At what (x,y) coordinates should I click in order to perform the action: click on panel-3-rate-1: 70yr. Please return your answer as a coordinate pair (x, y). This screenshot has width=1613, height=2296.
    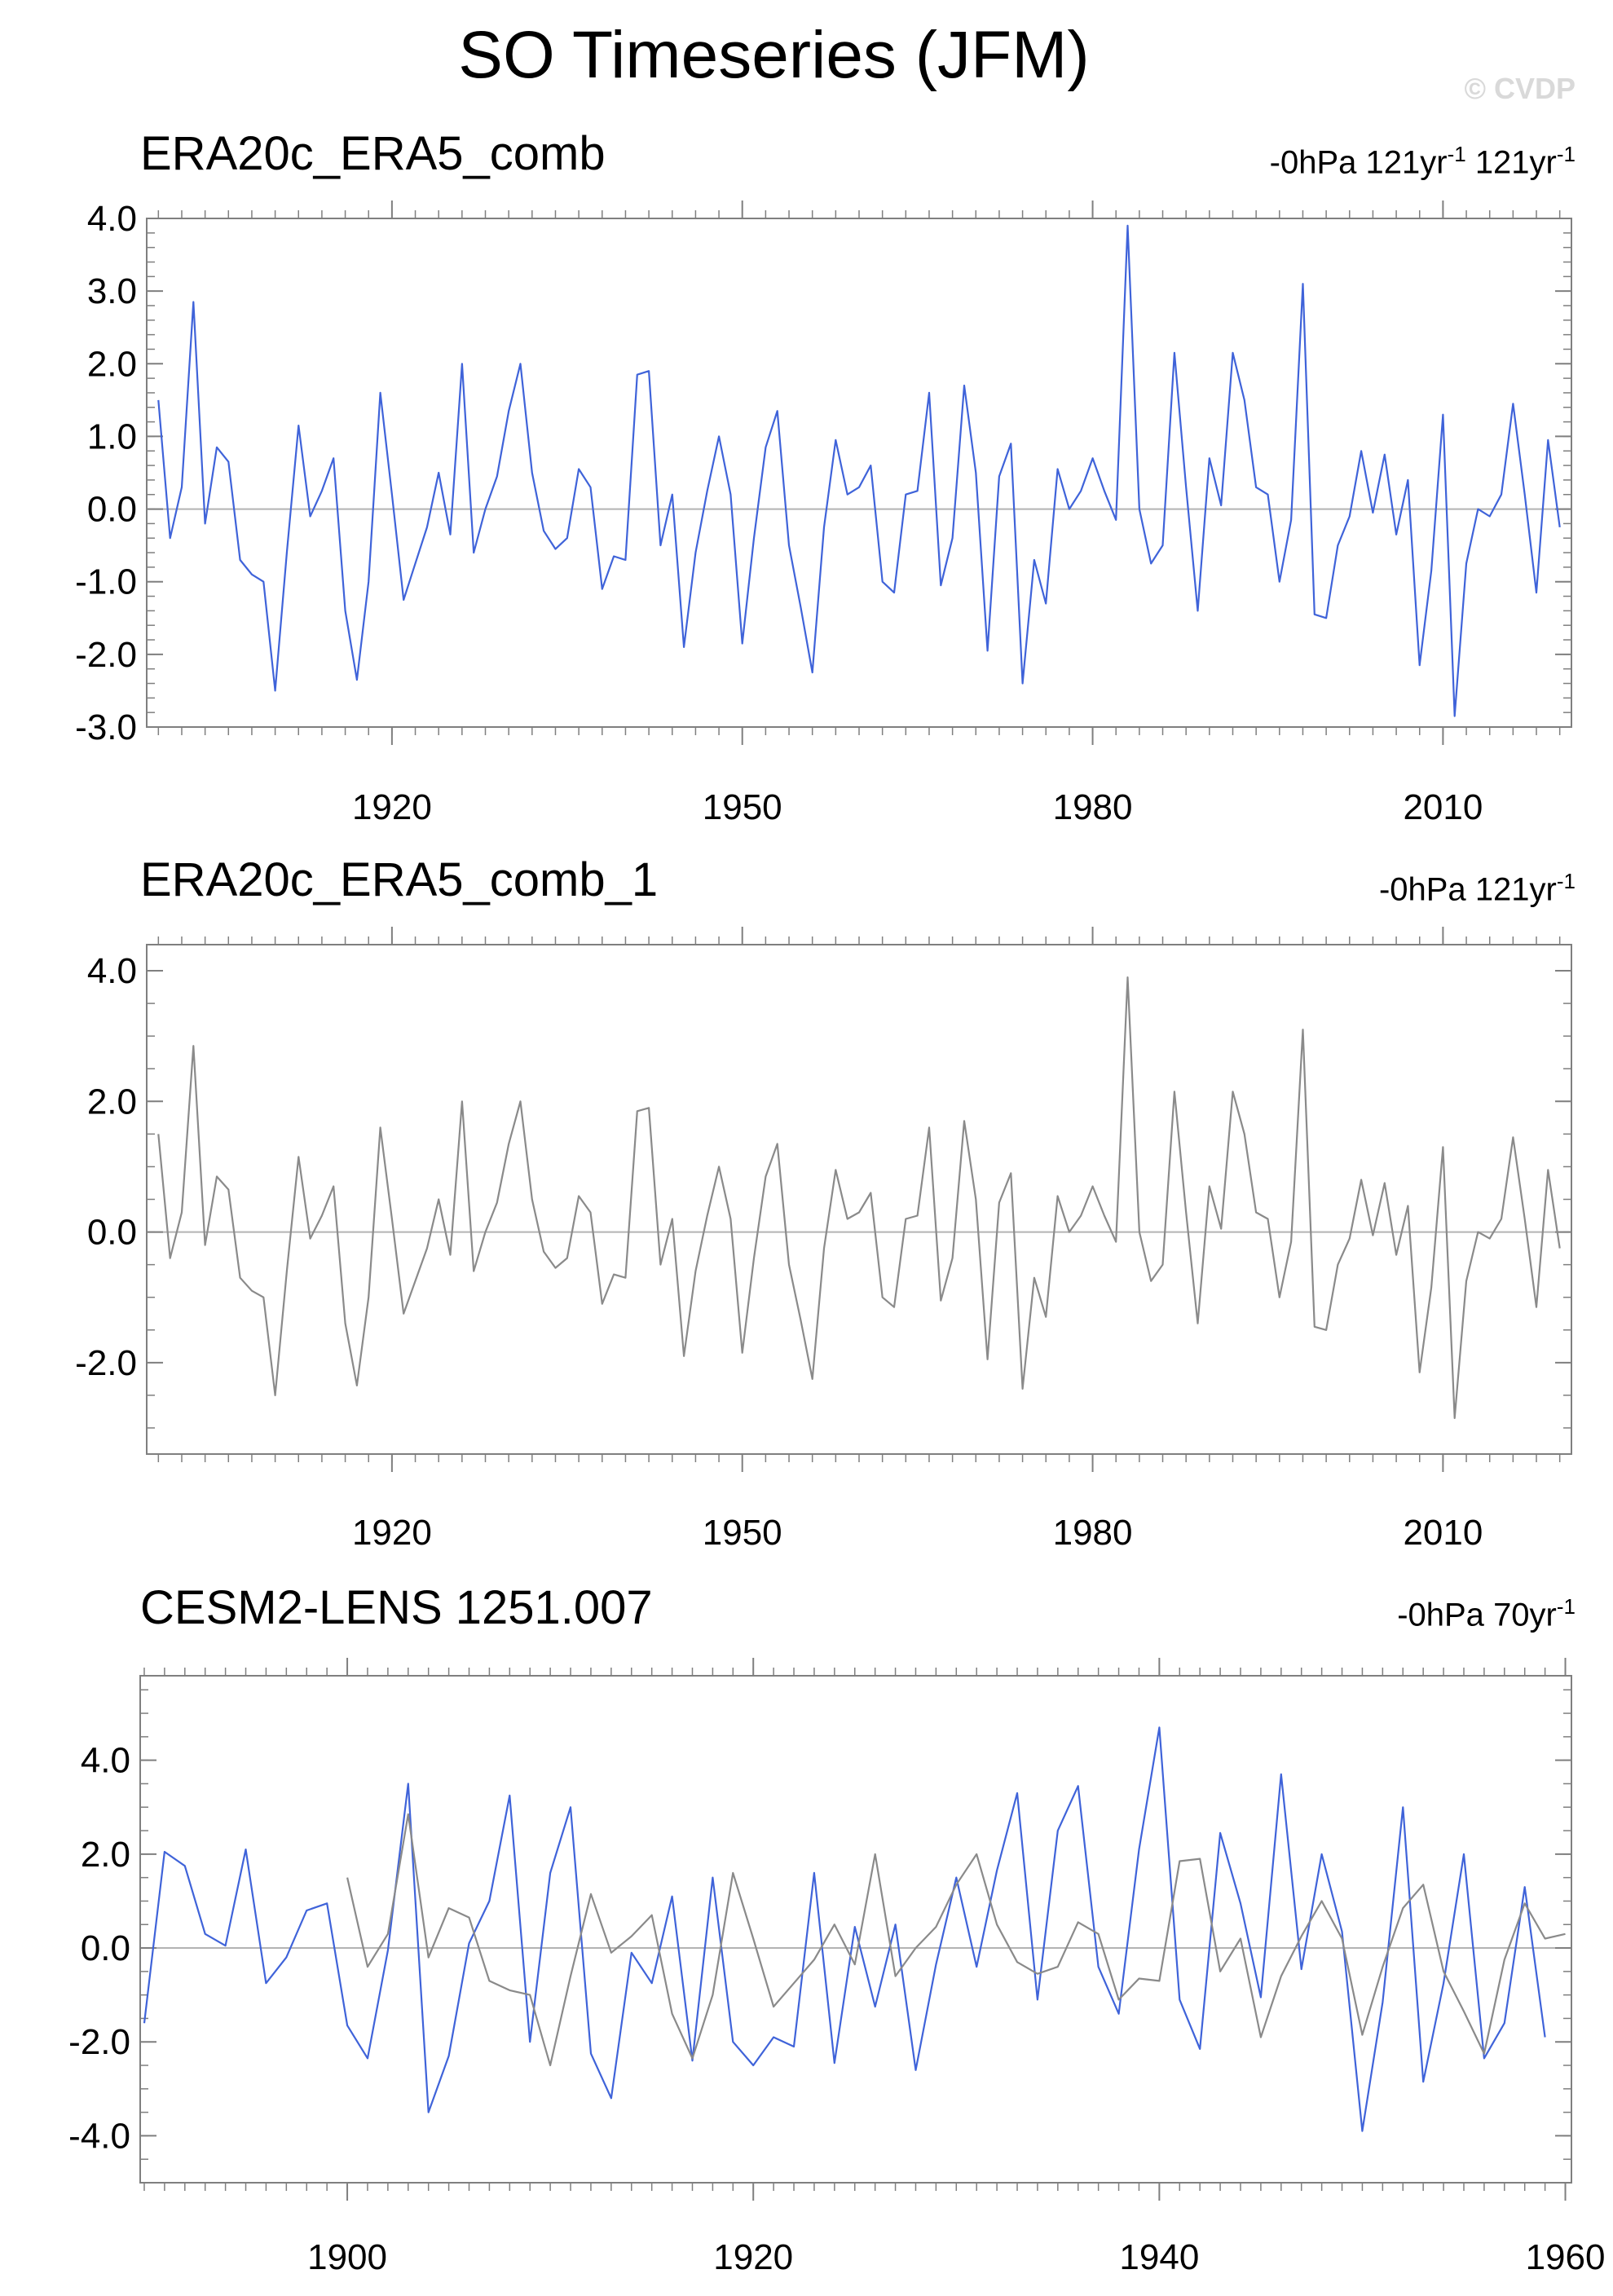
    Looking at the image, I should click on (1525, 1615).